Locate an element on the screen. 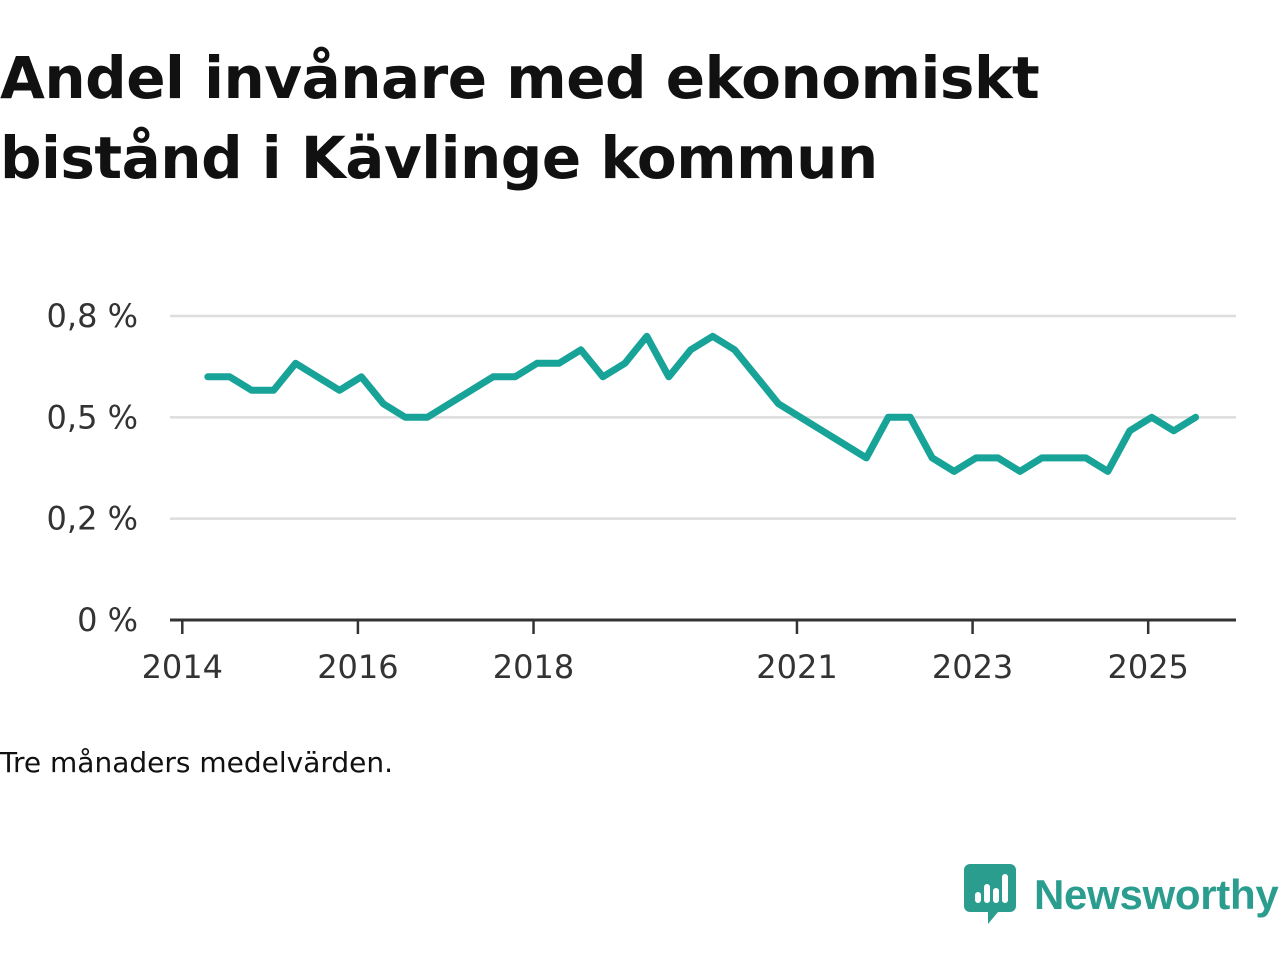  x-tick-label: 2025 is located at coordinates (1147, 667).